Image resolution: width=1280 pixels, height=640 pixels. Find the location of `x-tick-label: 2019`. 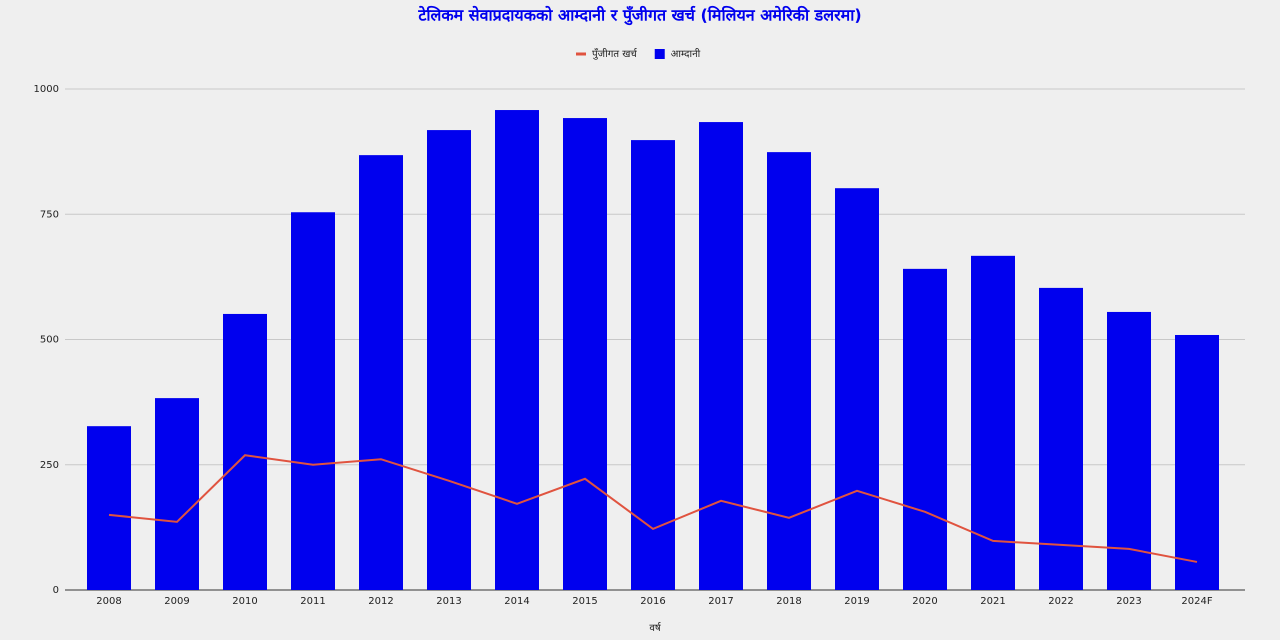

x-tick-label: 2019 is located at coordinates (856, 601).